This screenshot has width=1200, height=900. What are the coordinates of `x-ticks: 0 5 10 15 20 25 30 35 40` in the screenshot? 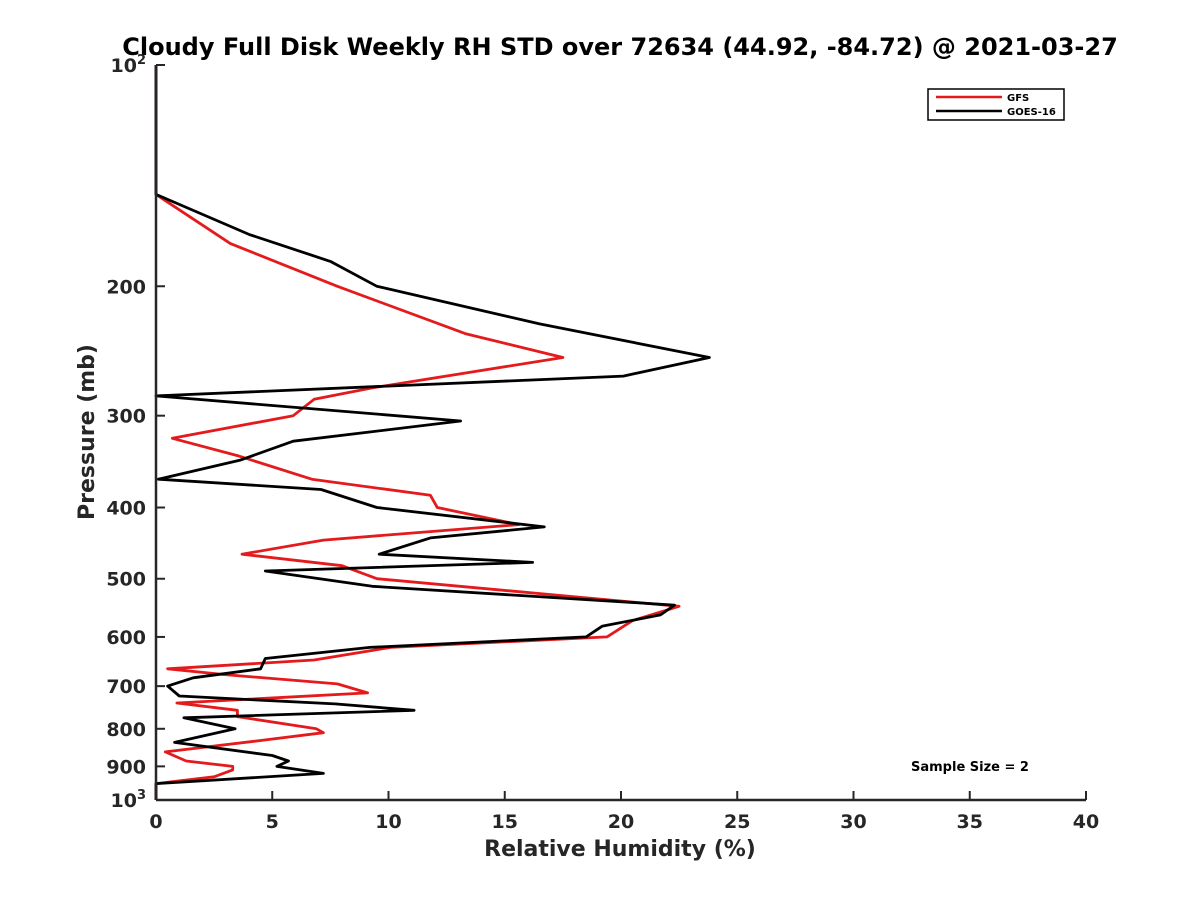 It's located at (624, 812).